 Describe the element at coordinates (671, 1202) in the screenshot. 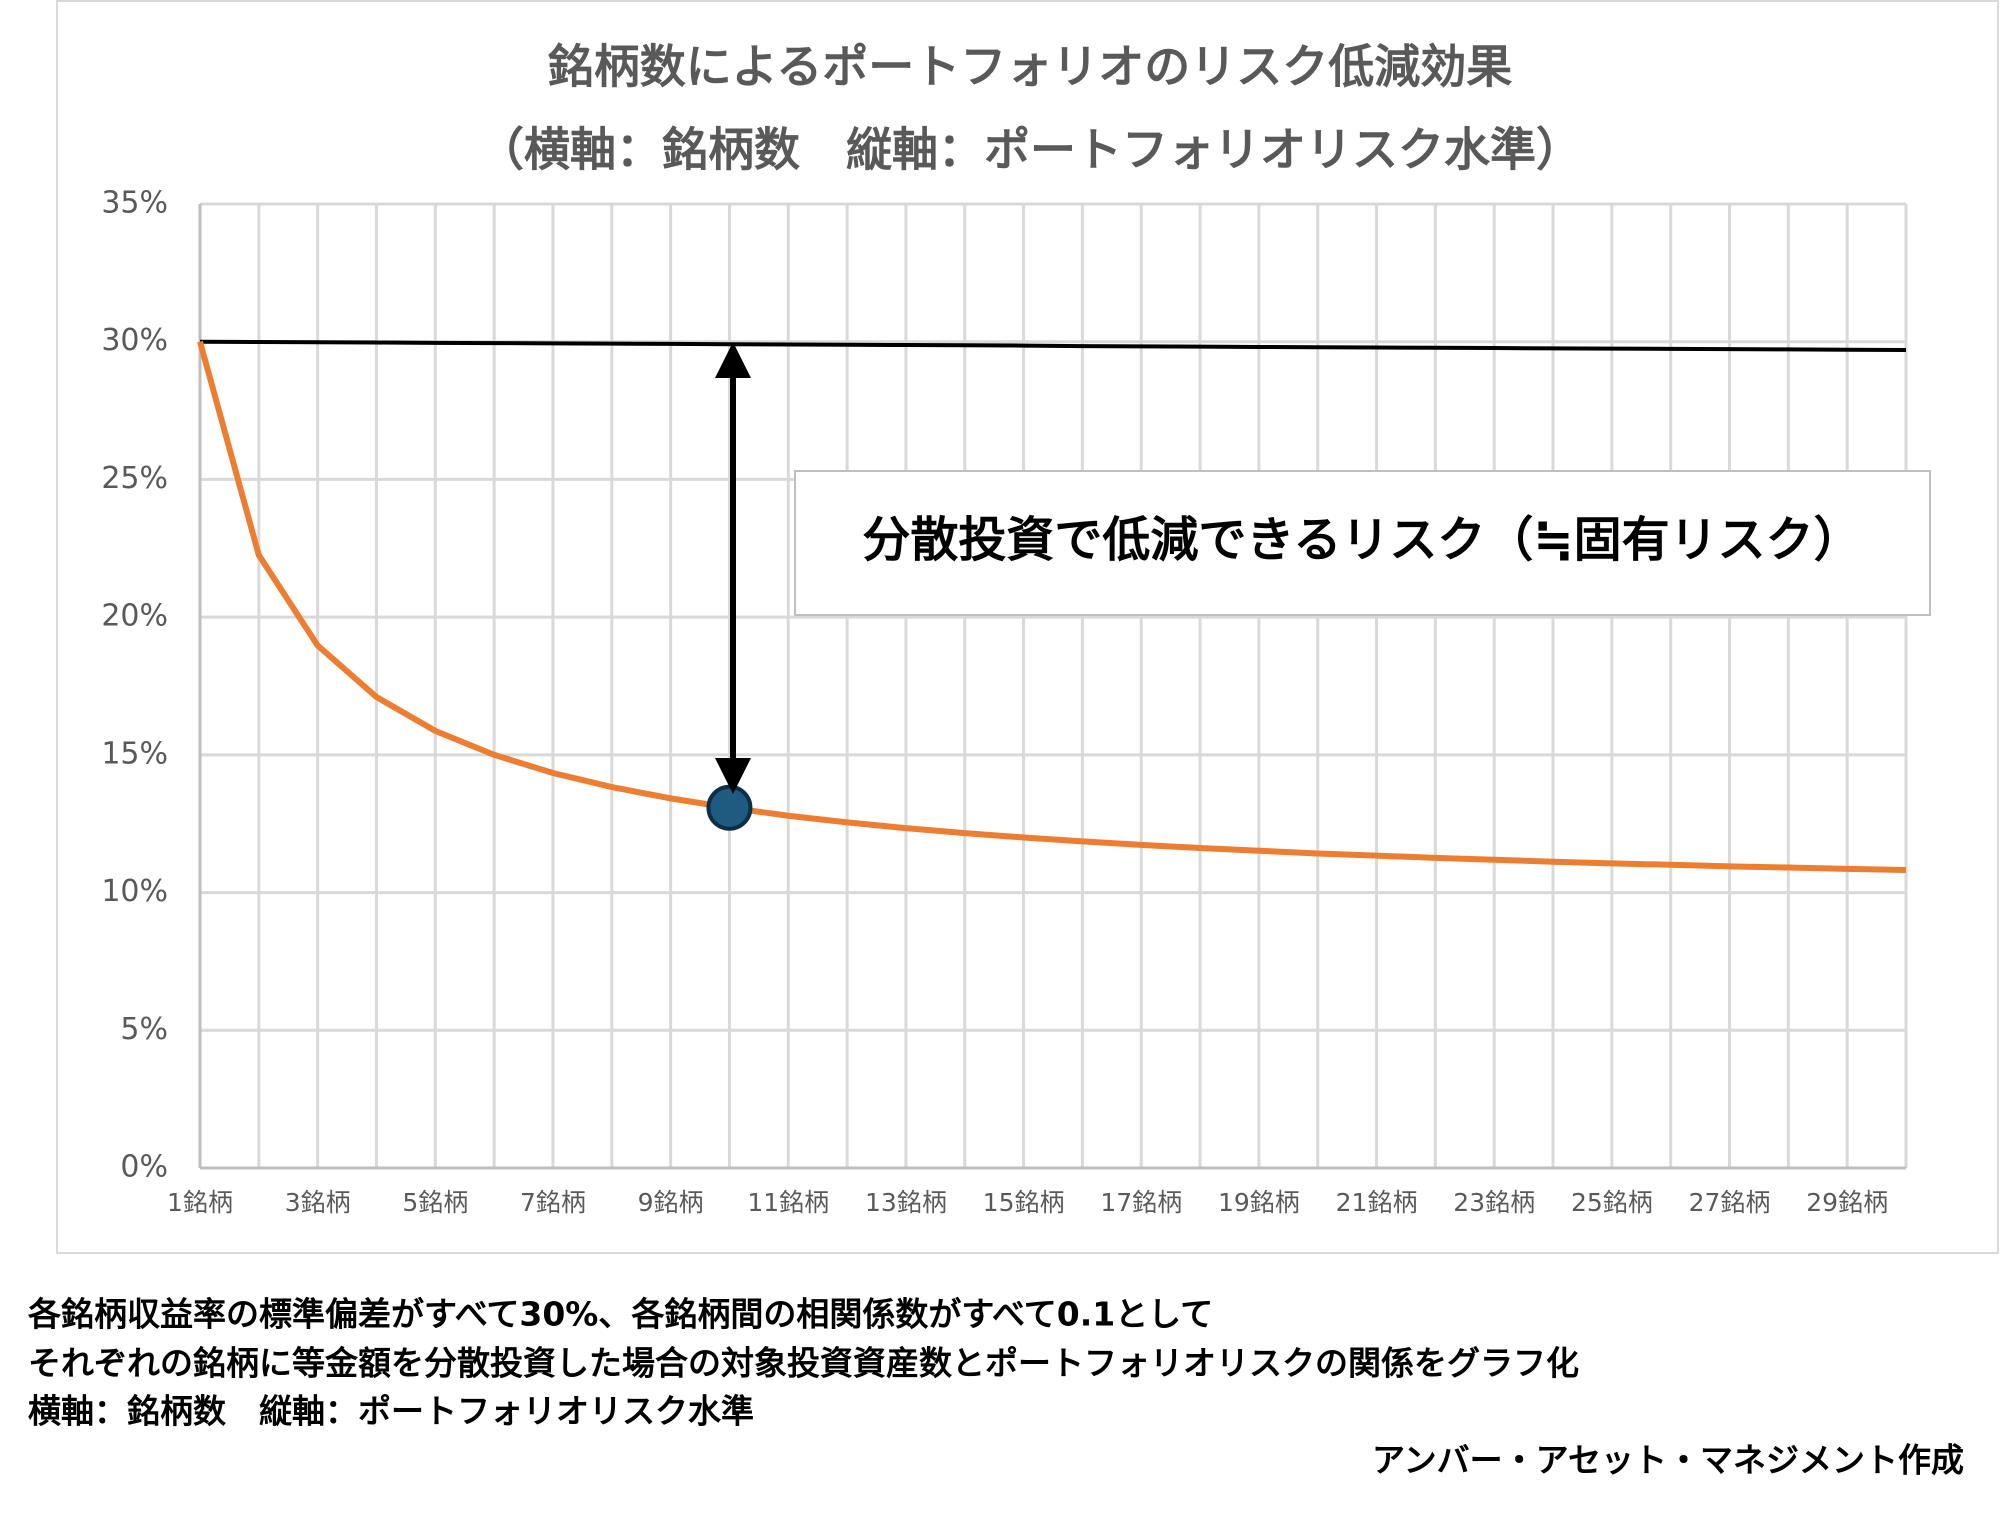

I see `x-tick-label: 9銘柄` at that location.